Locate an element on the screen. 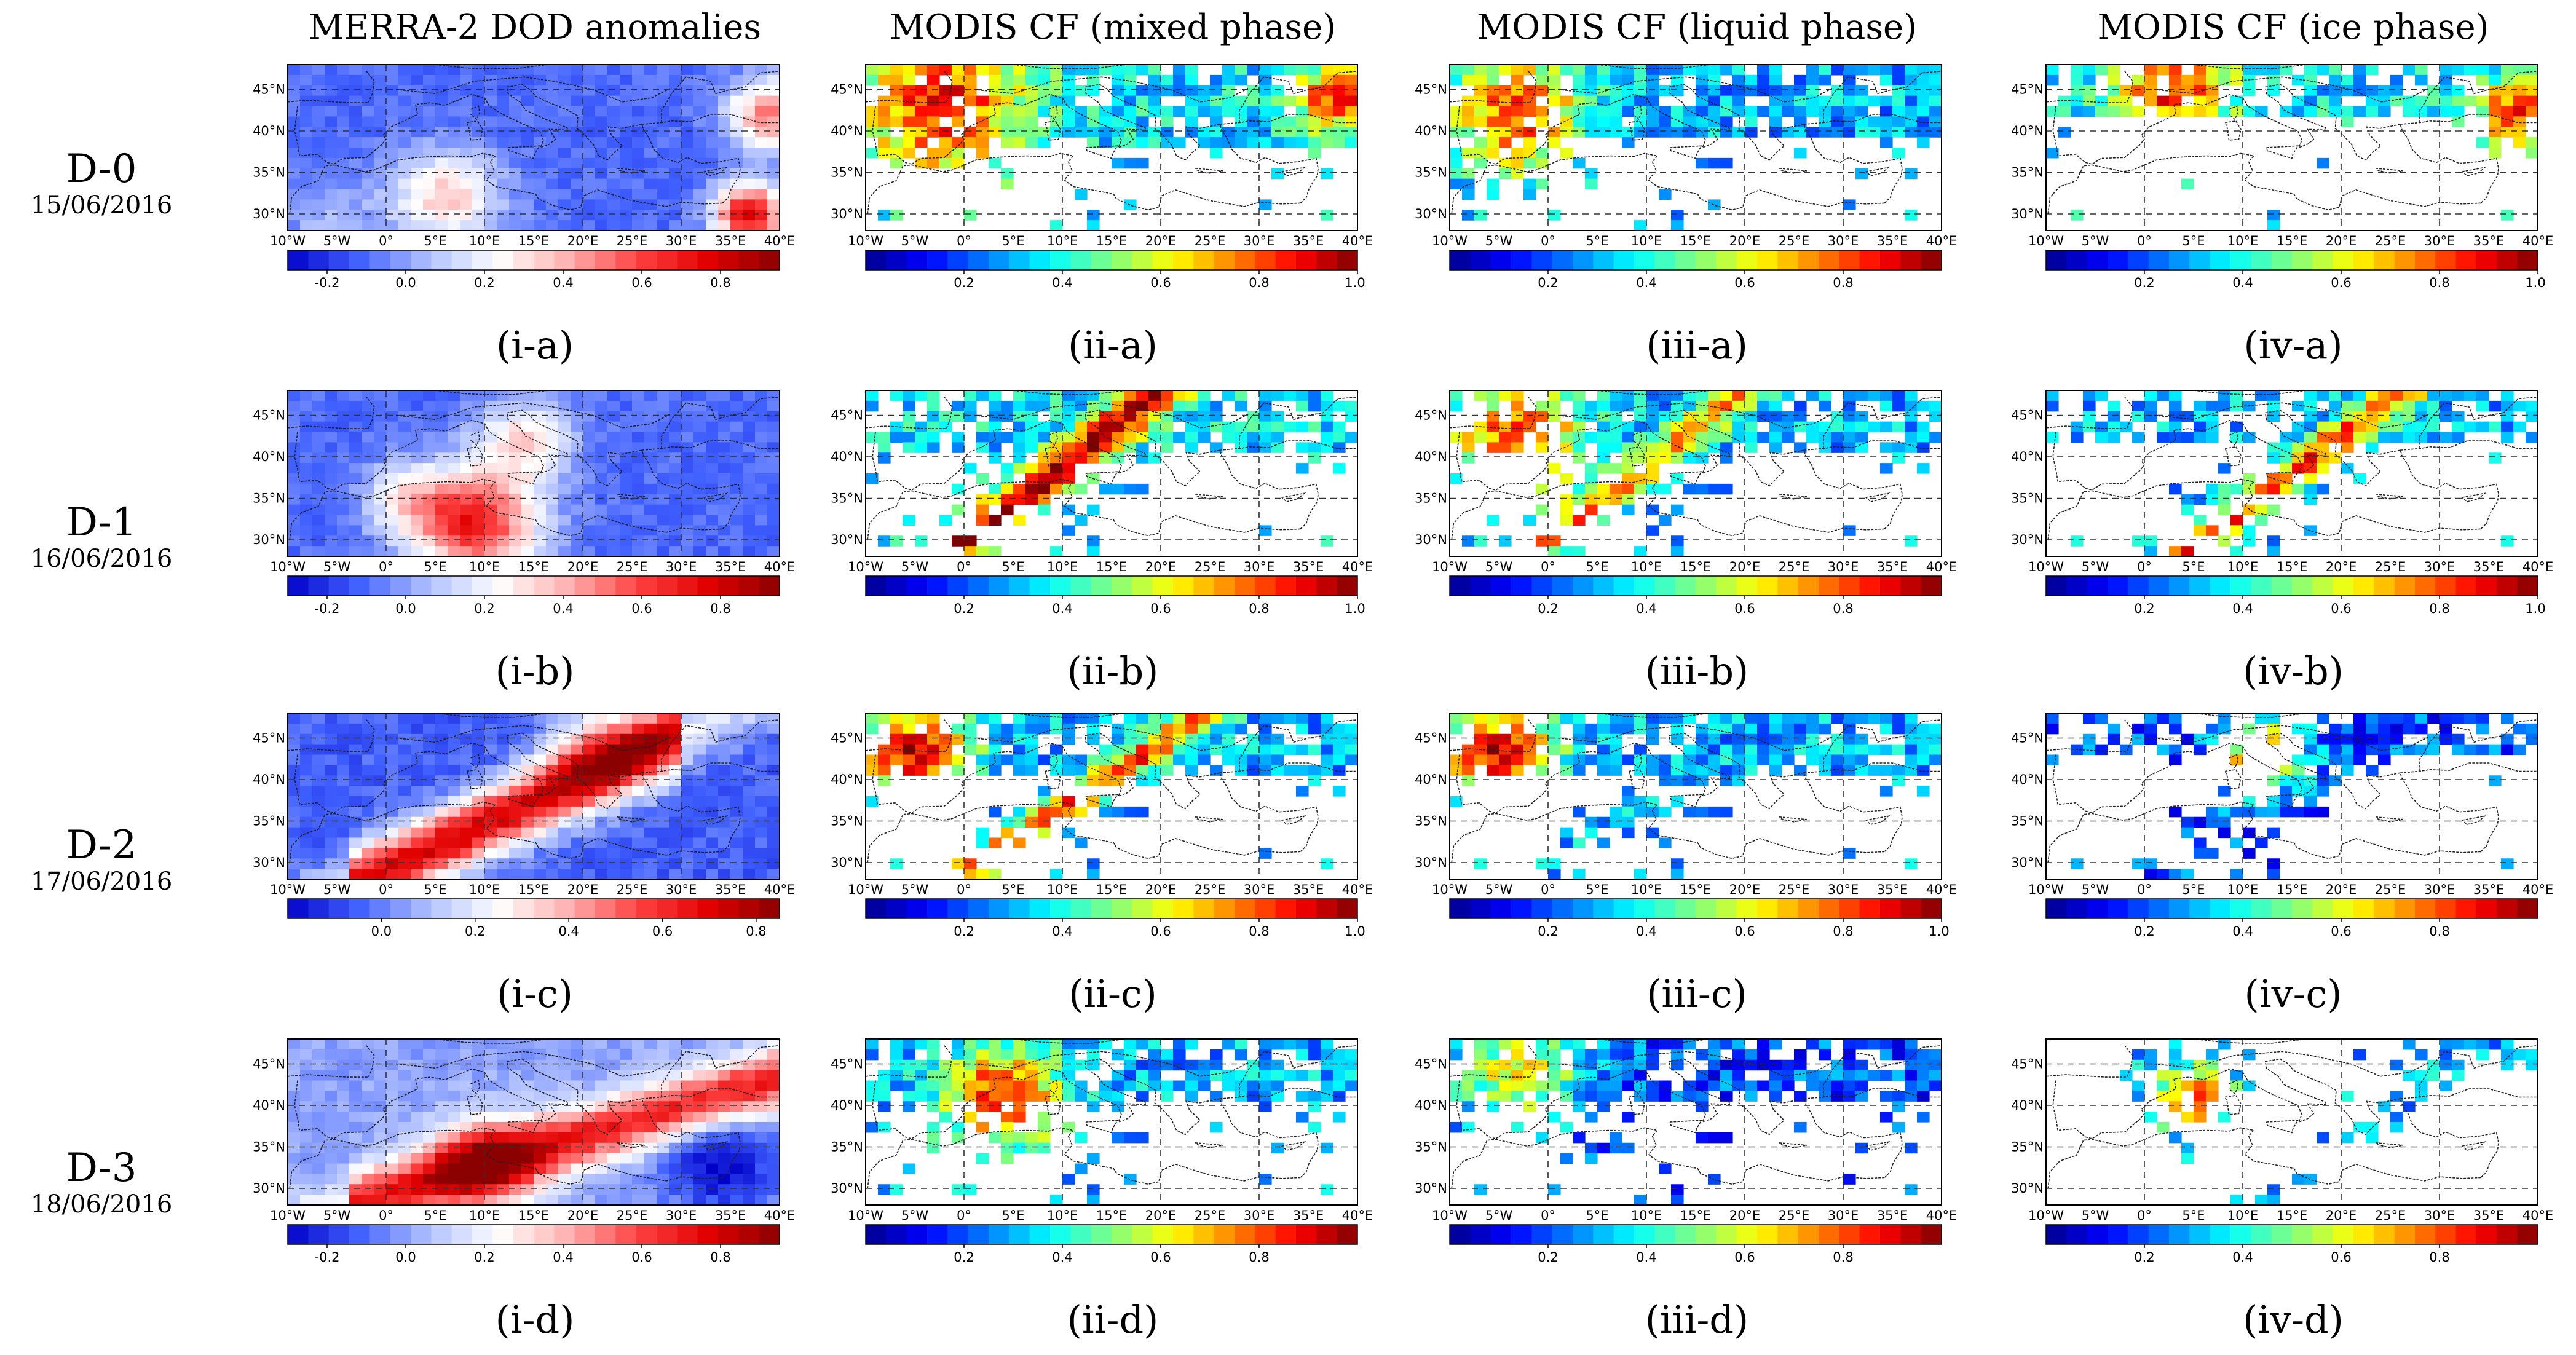 The width and height of the screenshot is (2576, 1355). x-tick-label: 10°W is located at coordinates (288, 566).